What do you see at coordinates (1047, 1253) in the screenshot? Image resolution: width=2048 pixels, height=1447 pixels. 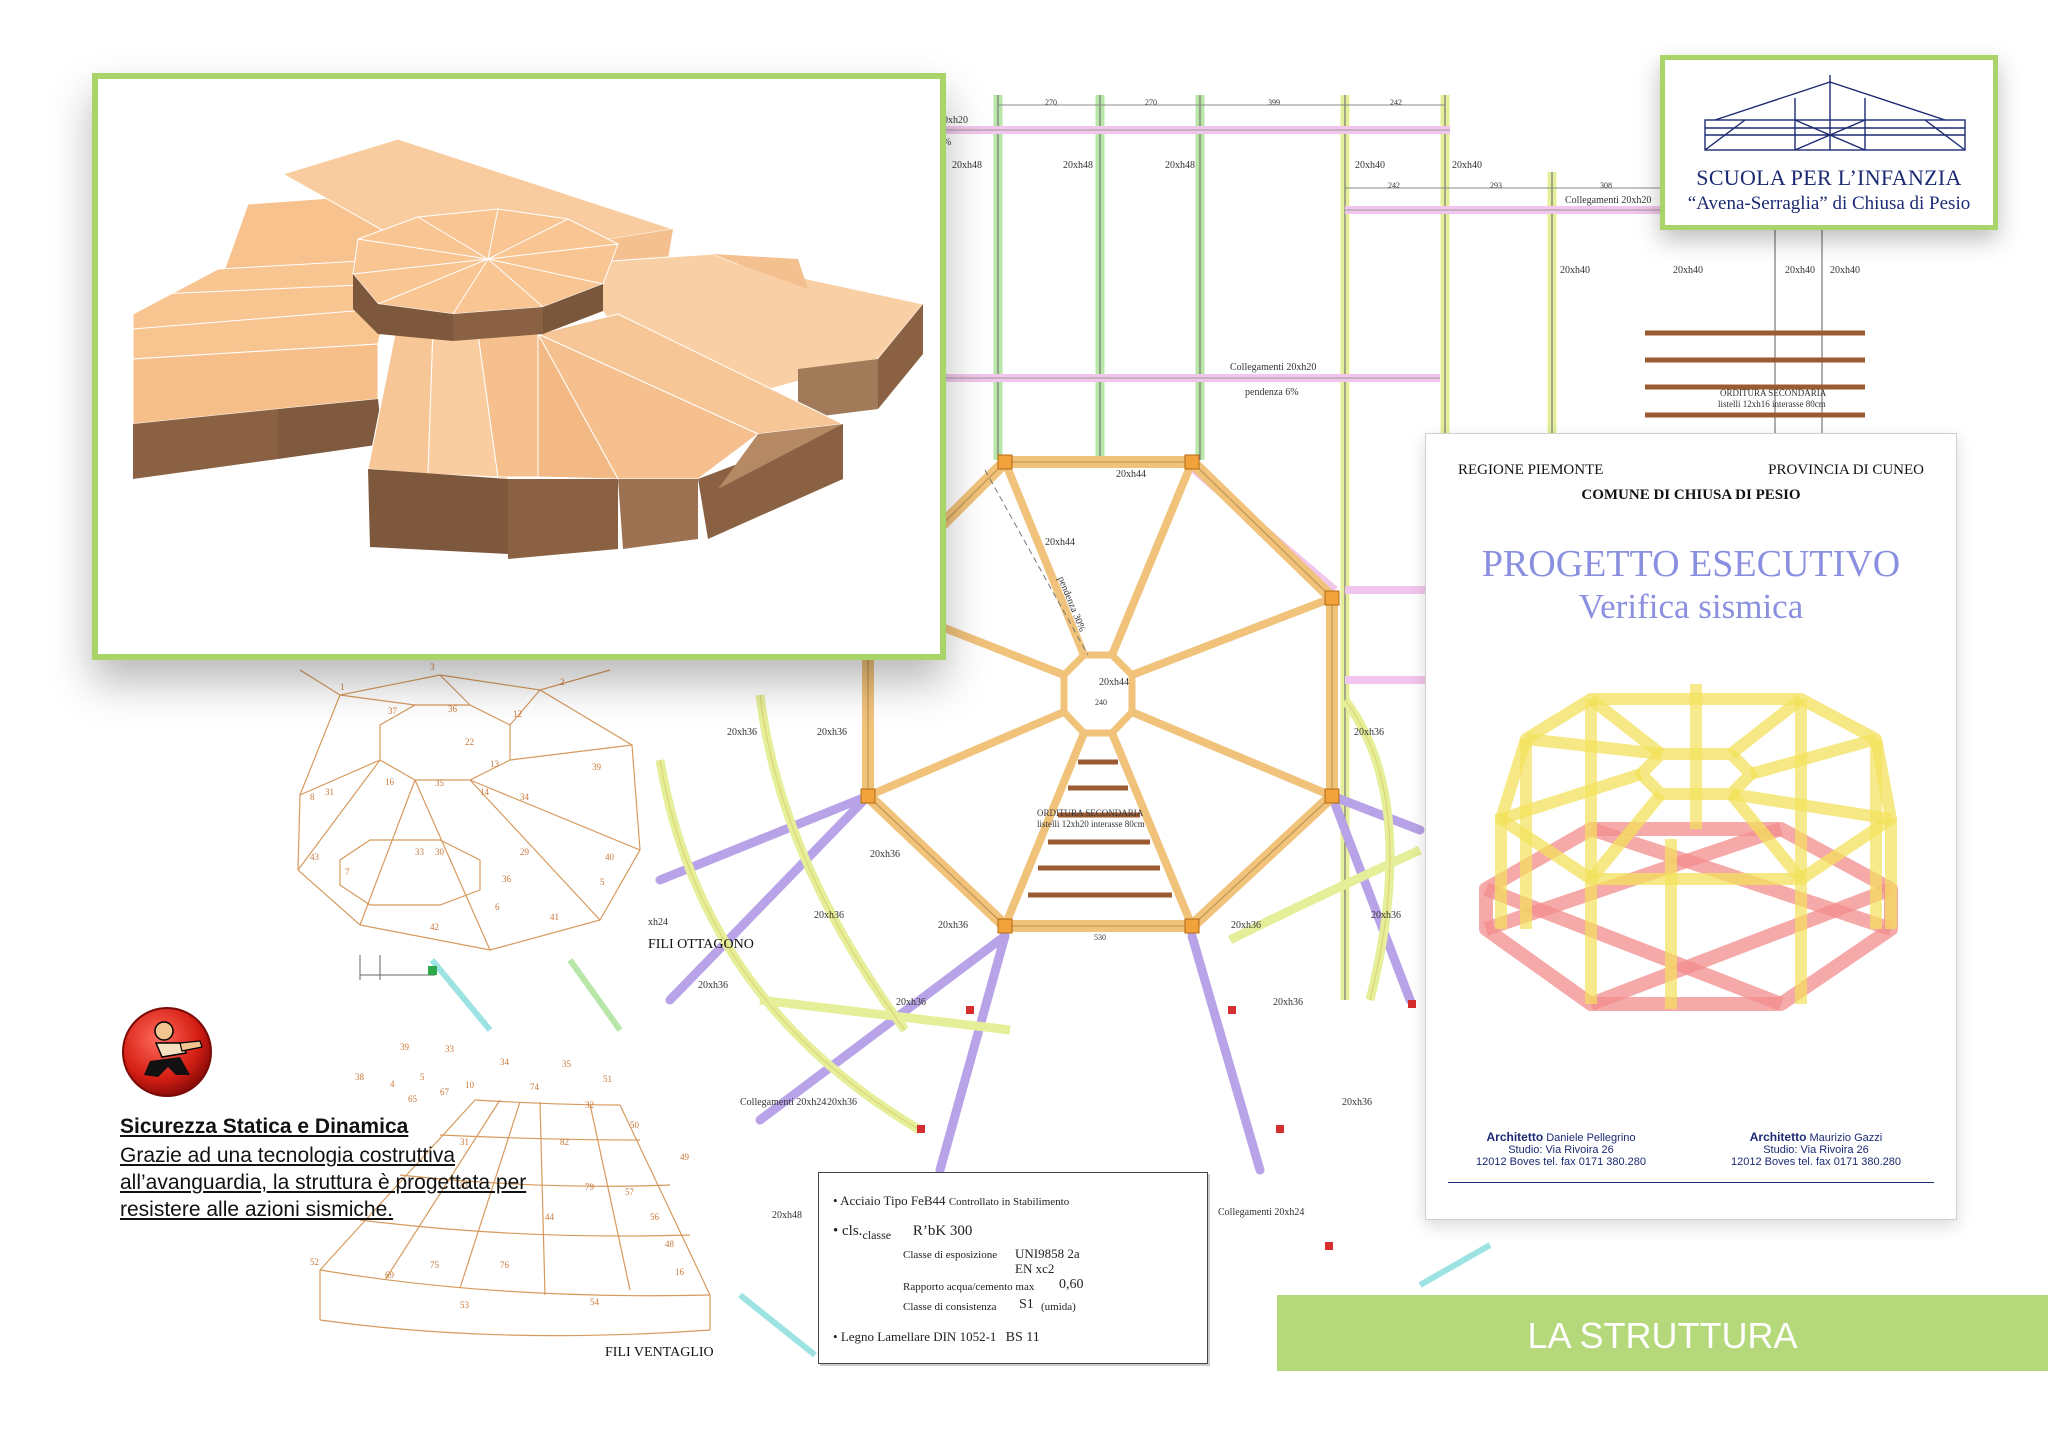 I see `spec-esposizione-value-1: UNI9858 2a` at bounding box center [1047, 1253].